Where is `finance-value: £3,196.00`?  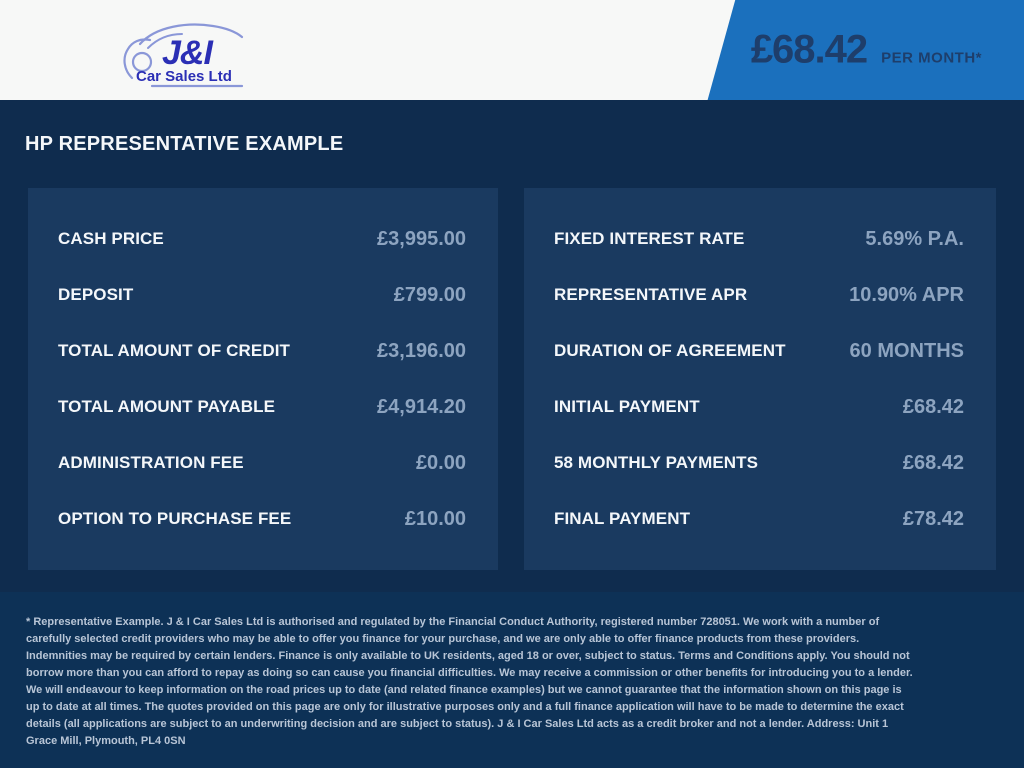
finance-value: £3,196.00 is located at coordinates (421, 350).